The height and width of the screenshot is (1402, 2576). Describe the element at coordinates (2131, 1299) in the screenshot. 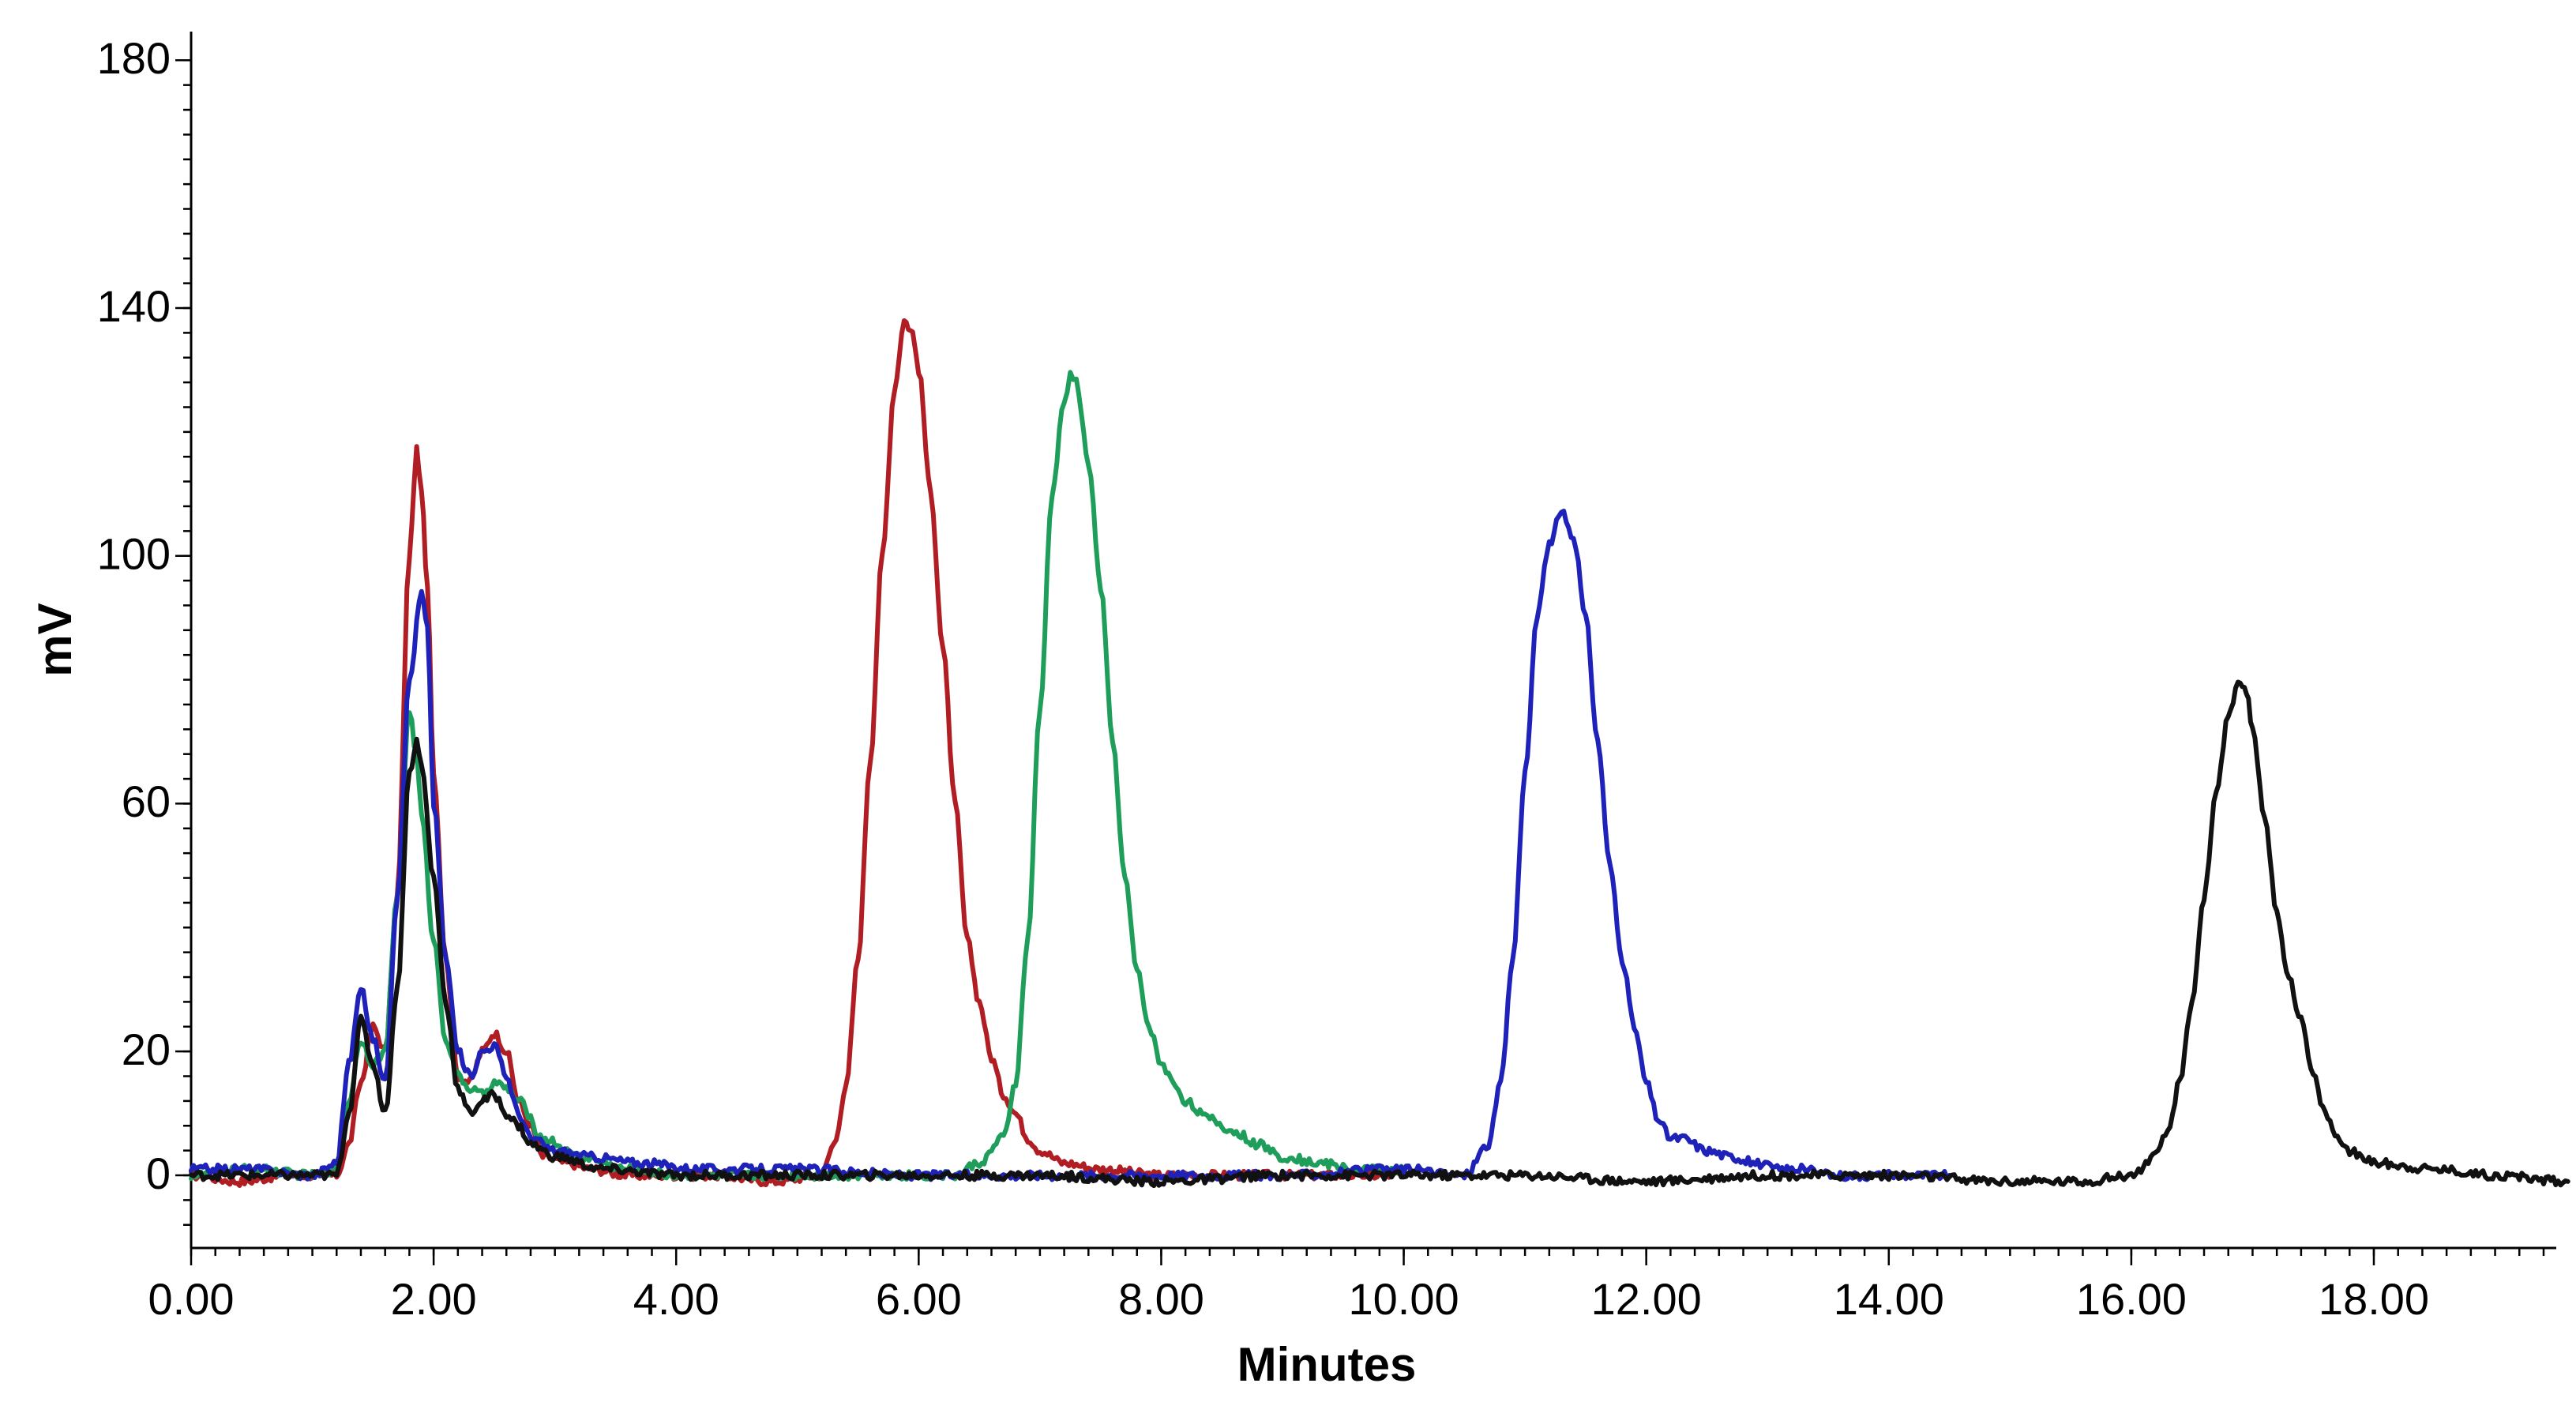

I see `x-tick-label: 16.00` at that location.